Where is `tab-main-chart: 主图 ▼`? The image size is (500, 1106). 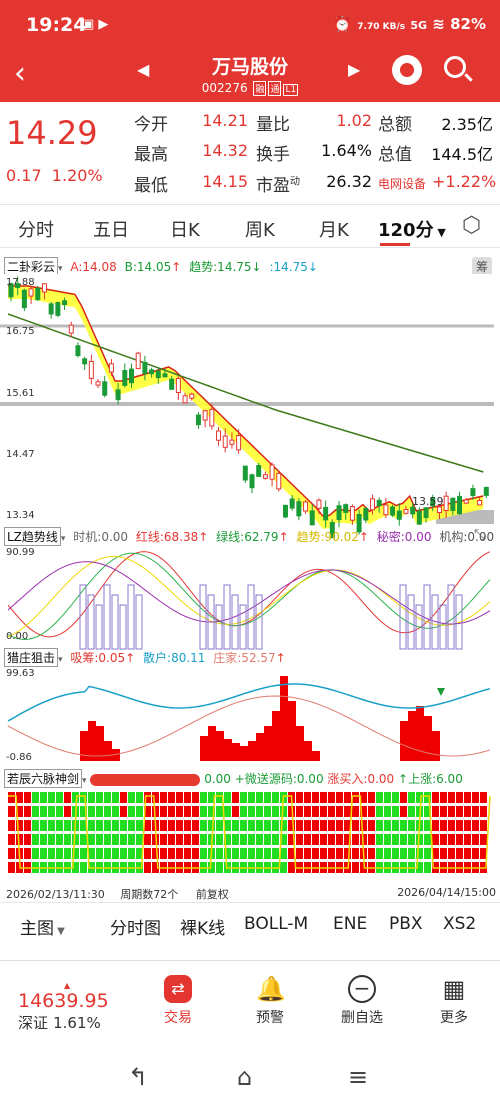
tab-main-chart: 主图 ▼ is located at coordinates (42, 926).